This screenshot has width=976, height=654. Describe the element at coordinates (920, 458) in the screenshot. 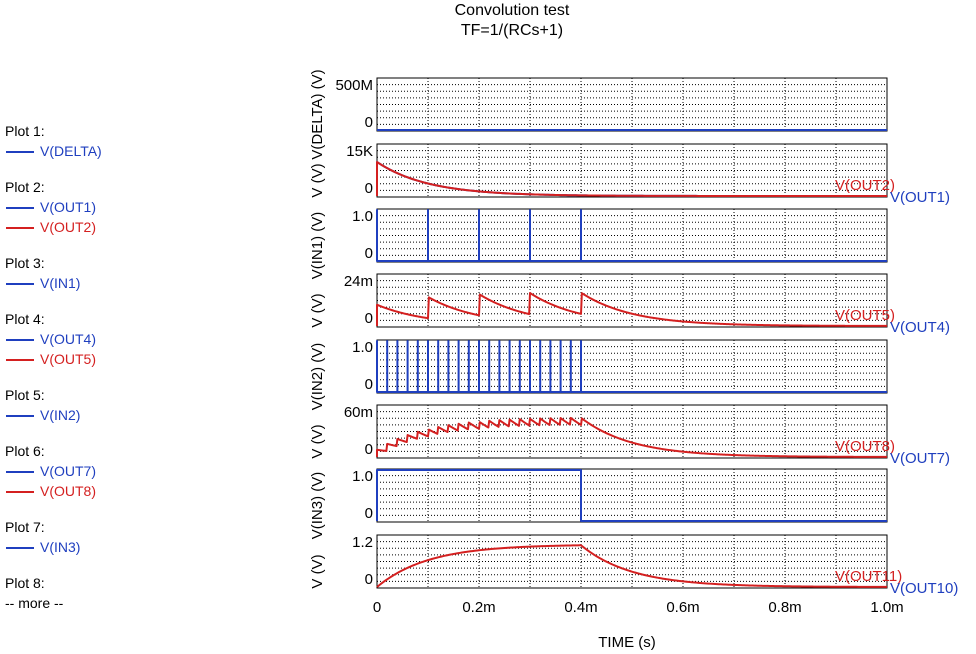

I see `series-end-label: V(OUT7)` at that location.